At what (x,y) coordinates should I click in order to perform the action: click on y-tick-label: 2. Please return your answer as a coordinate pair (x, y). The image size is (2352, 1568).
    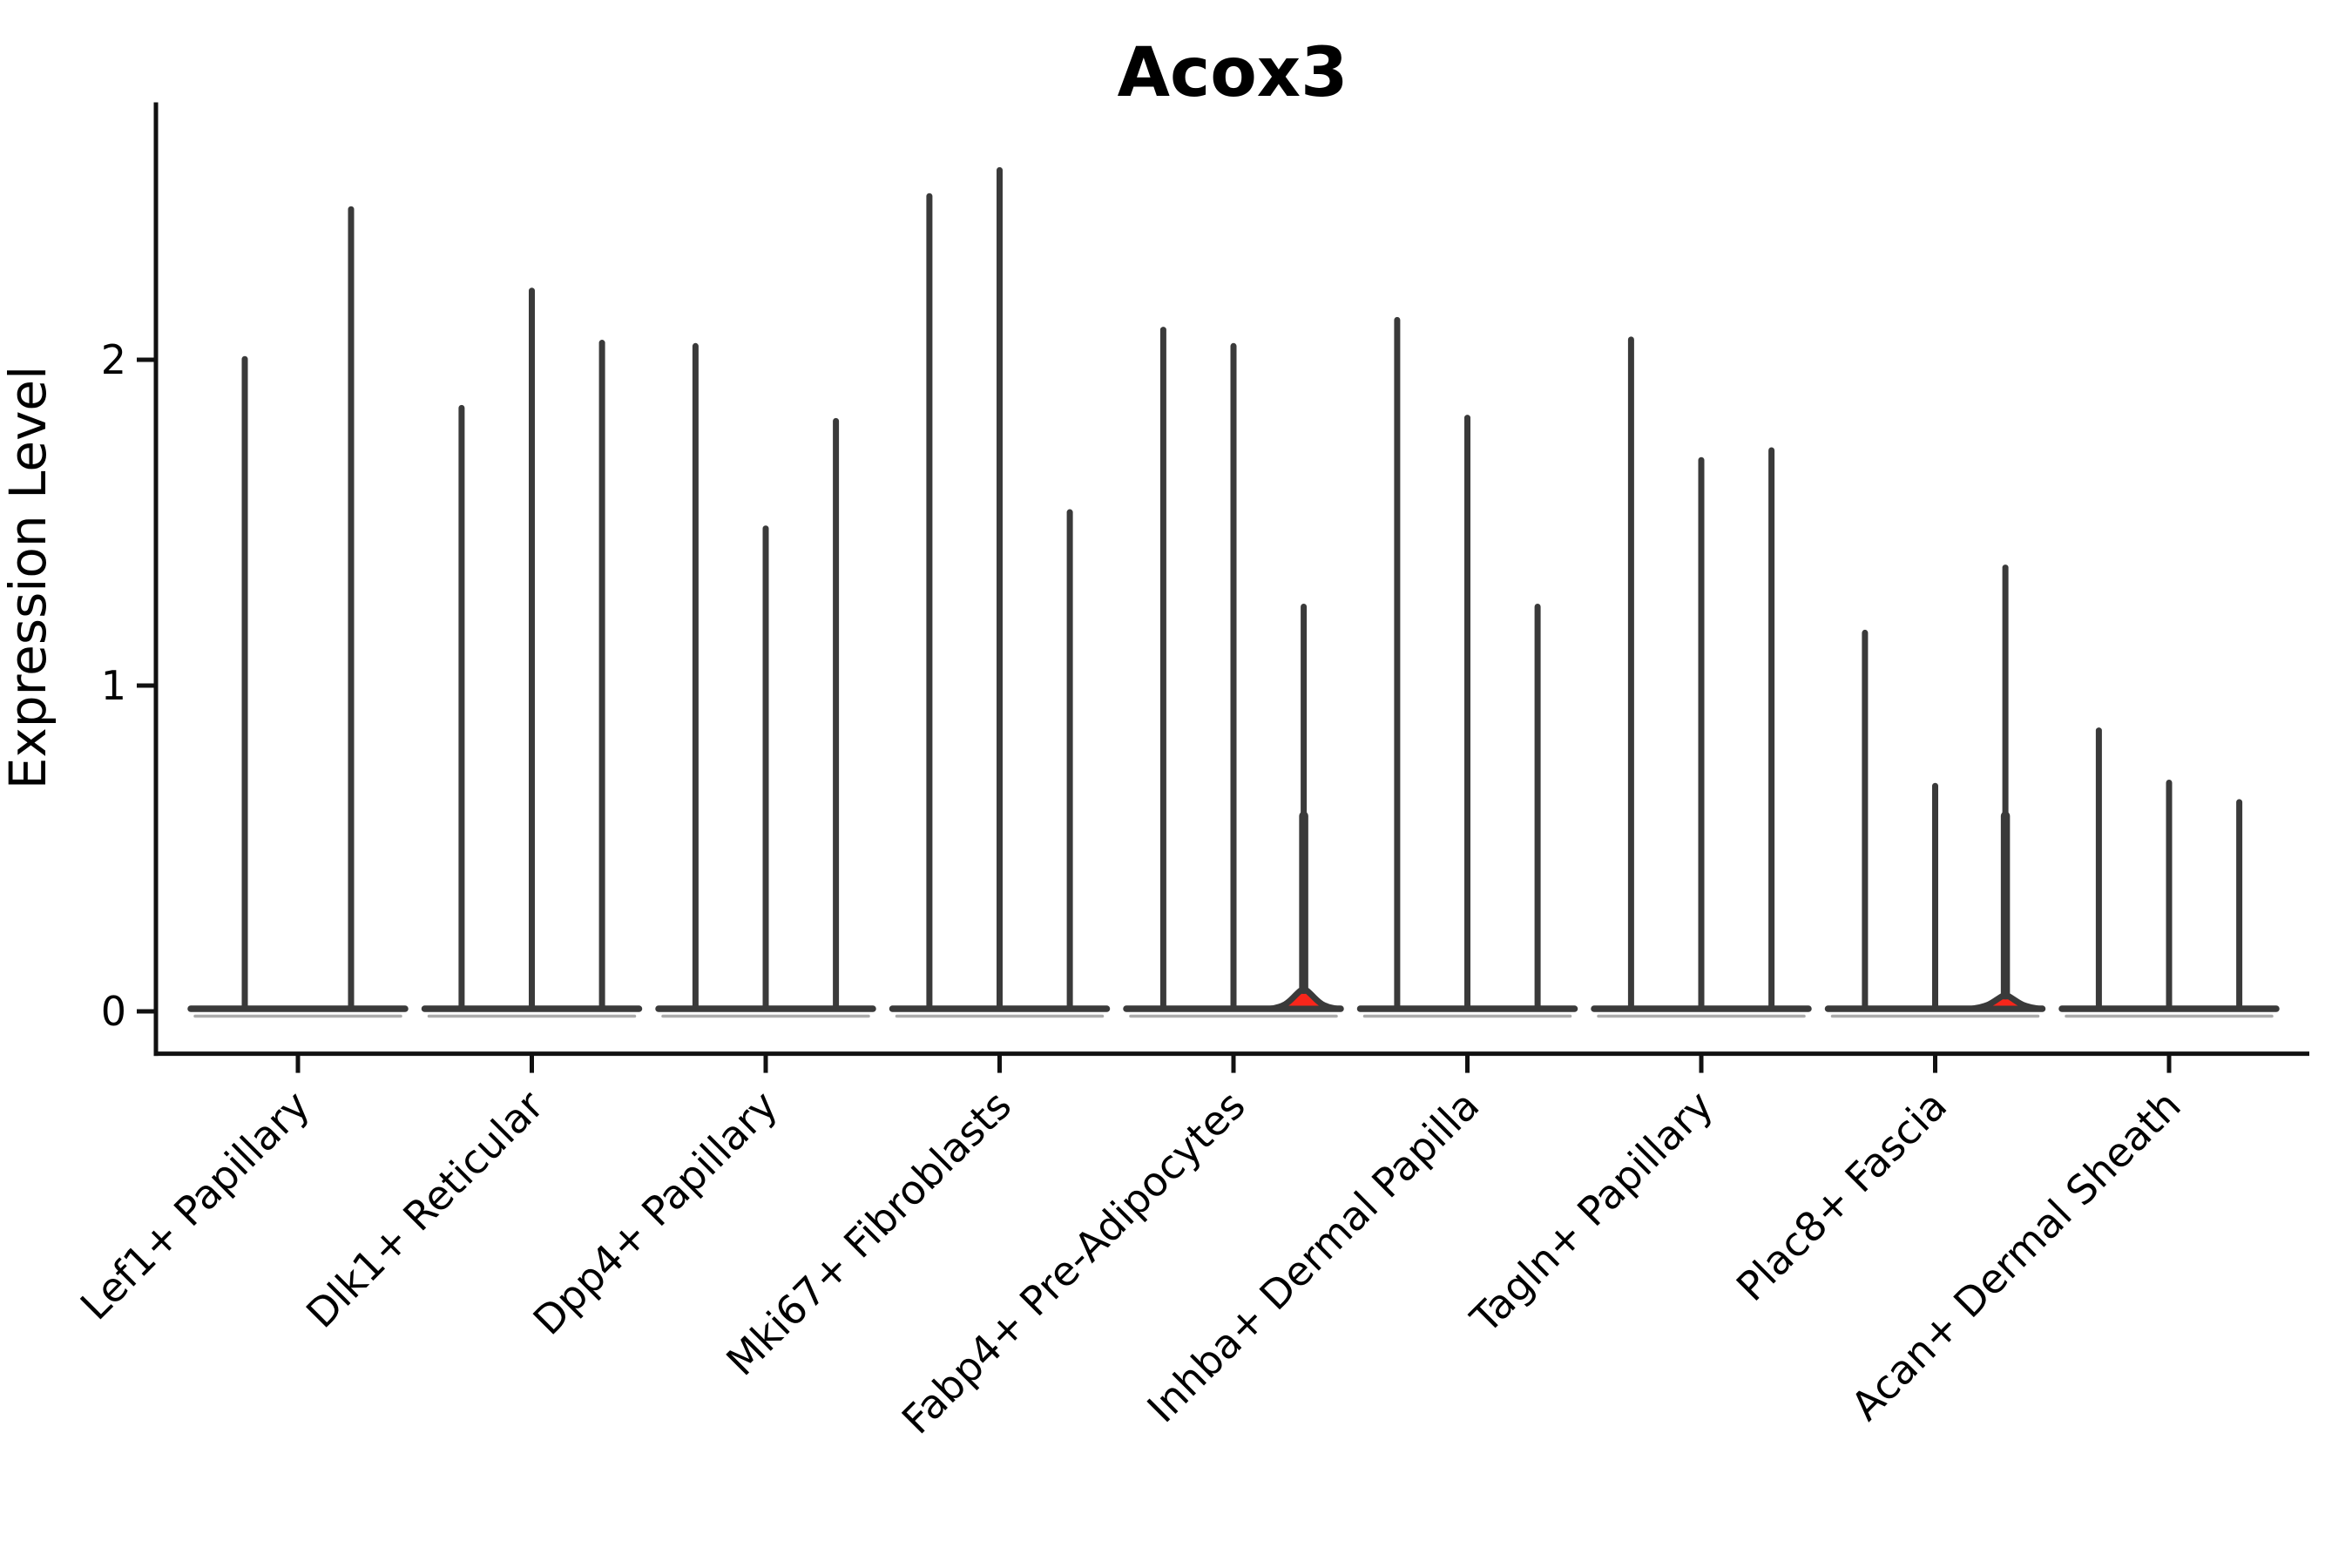
    Looking at the image, I should click on (114, 359).